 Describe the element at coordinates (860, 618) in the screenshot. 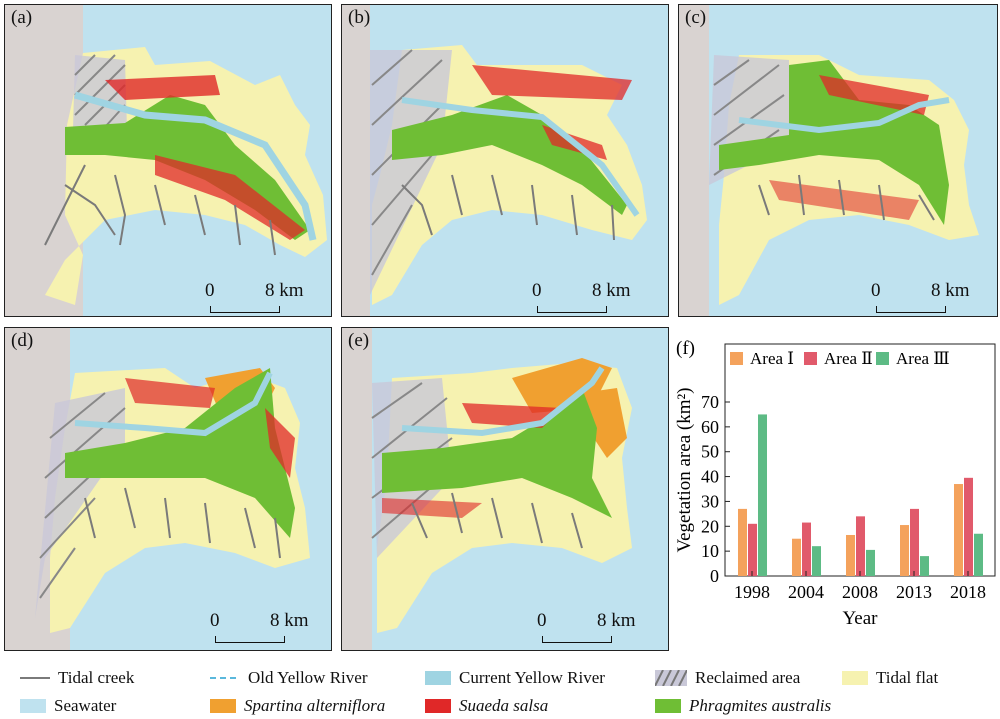

I see `x-axis-label: Year` at that location.